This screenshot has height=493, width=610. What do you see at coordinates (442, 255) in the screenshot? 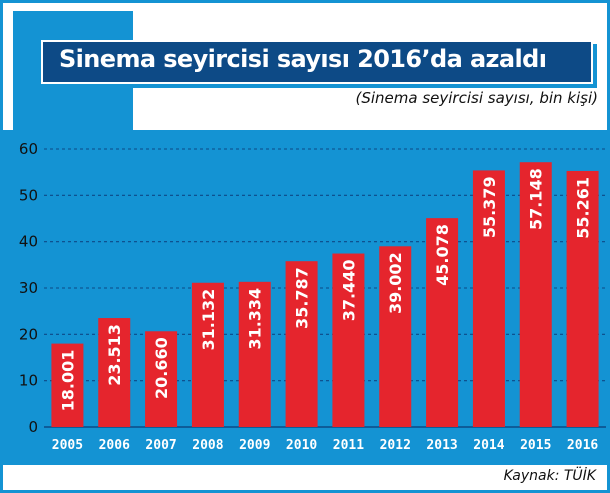
I see `data-label: 45.078` at bounding box center [442, 255].